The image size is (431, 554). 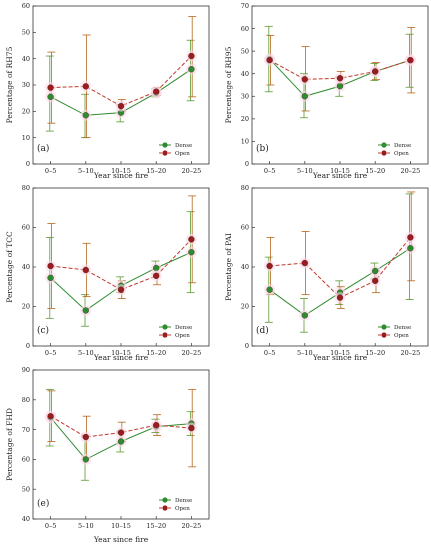 I want to click on y-axis-title: Percentage of FHD, so click(x=9, y=444).